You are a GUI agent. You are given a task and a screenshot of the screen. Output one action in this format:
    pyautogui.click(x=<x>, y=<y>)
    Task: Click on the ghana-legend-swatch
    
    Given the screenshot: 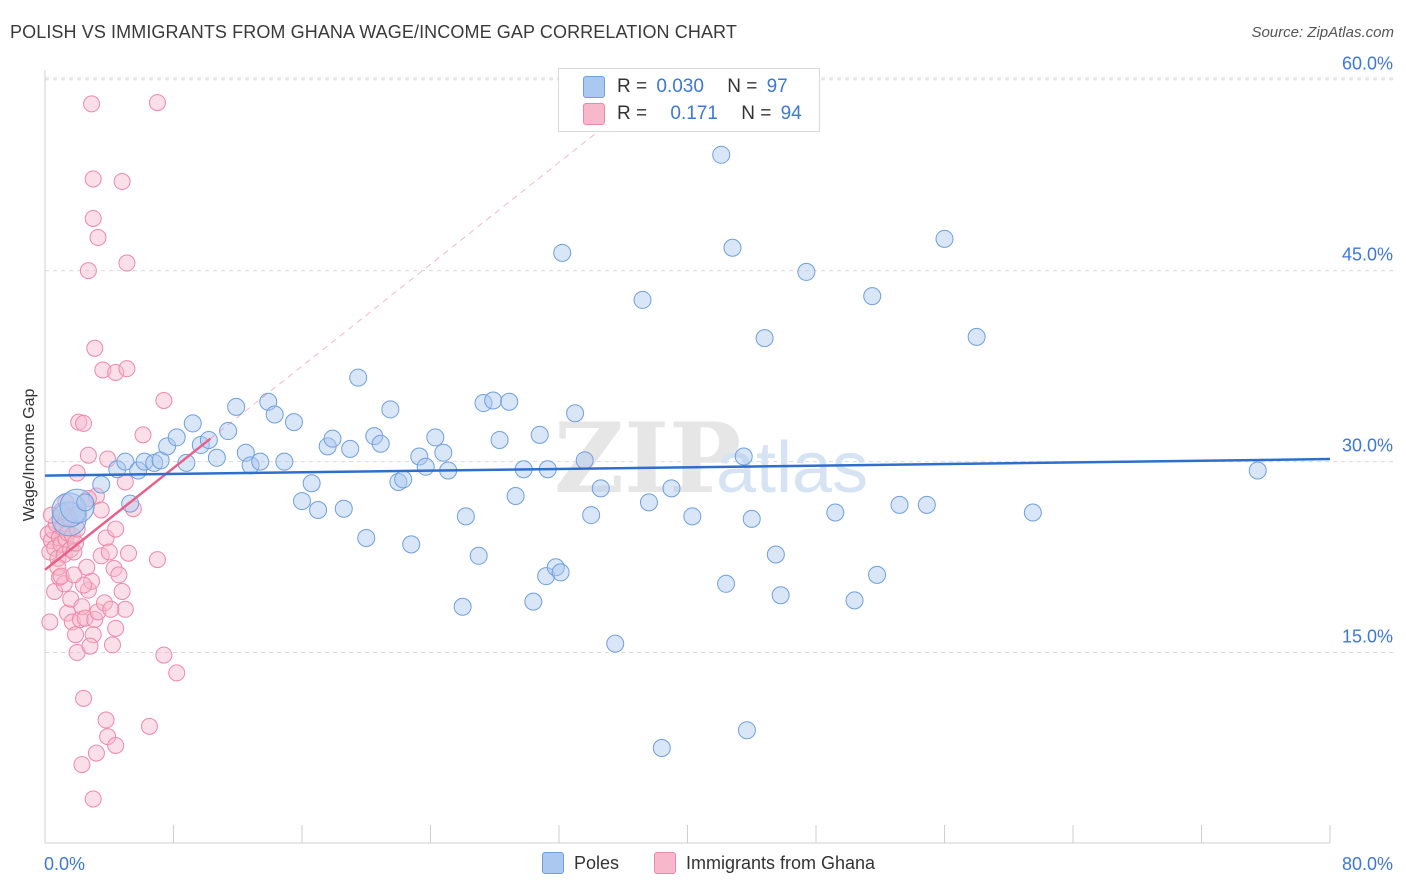 What is the action you would take?
    pyautogui.click(x=665, y=863)
    